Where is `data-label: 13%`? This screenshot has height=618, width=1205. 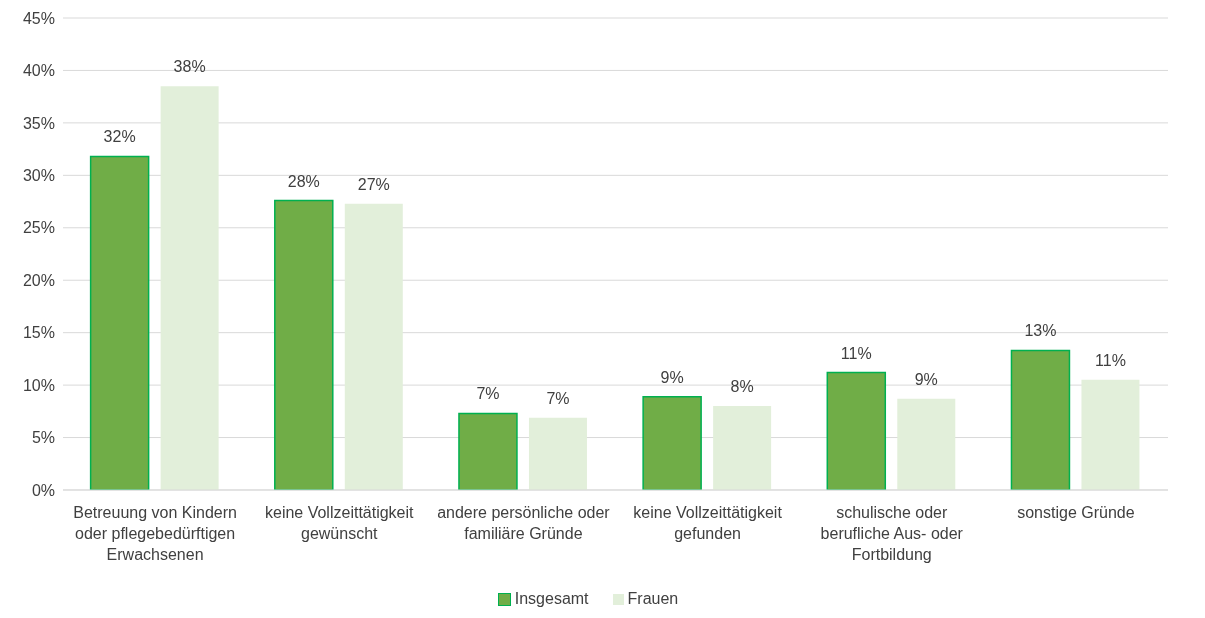 data-label: 13% is located at coordinates (1040, 331).